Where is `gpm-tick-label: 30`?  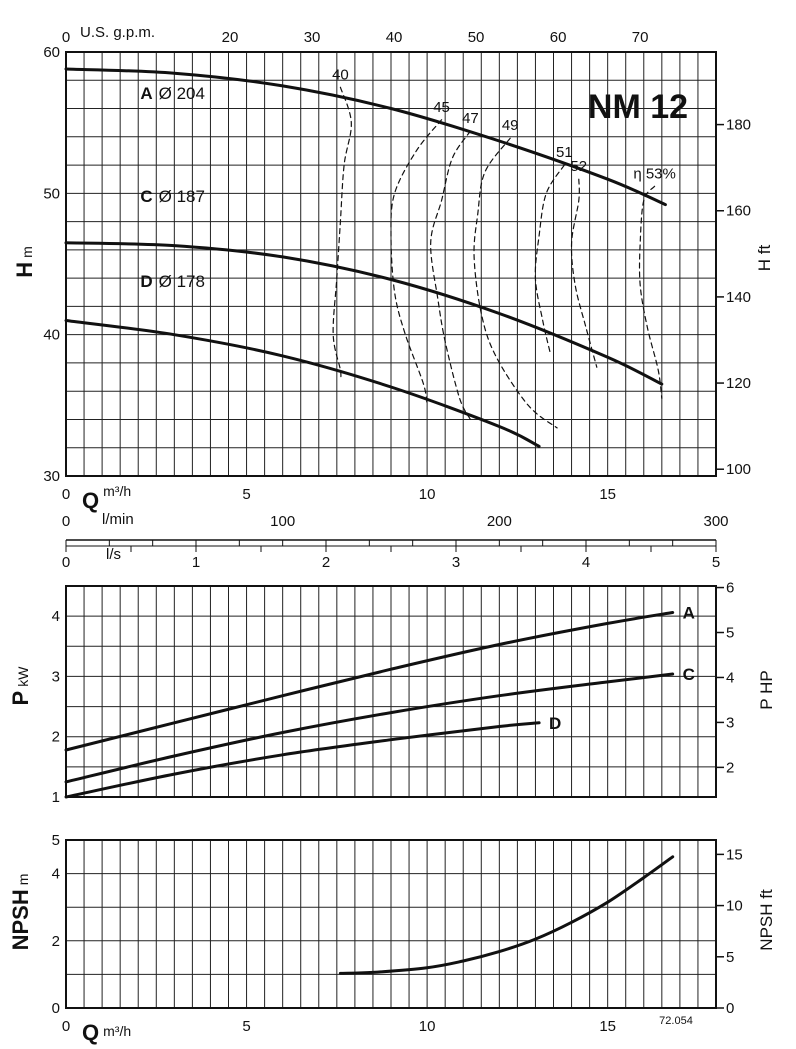
gpm-tick-label: 30 is located at coordinates (312, 37).